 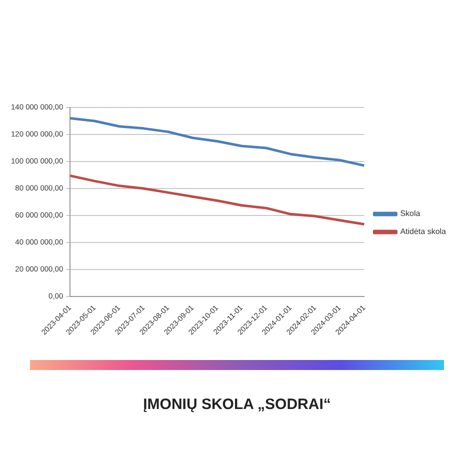 What do you see at coordinates (237, 404) in the screenshot?
I see `text: ĮMONIŲ SKOLA „SODRAI“` at bounding box center [237, 404].